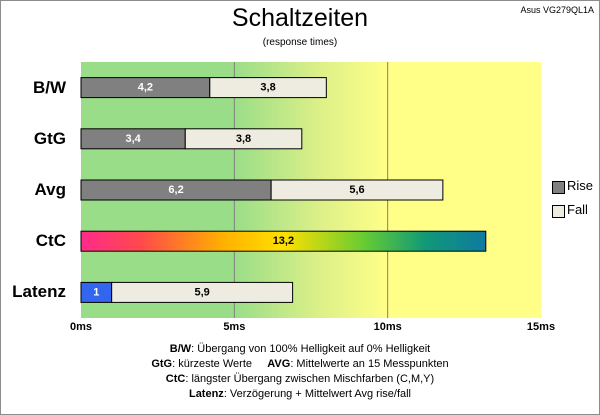 This screenshot has width=600, height=415. What do you see at coordinates (387, 327) in the screenshot?
I see `x-tick-label-2: 10ms` at bounding box center [387, 327].